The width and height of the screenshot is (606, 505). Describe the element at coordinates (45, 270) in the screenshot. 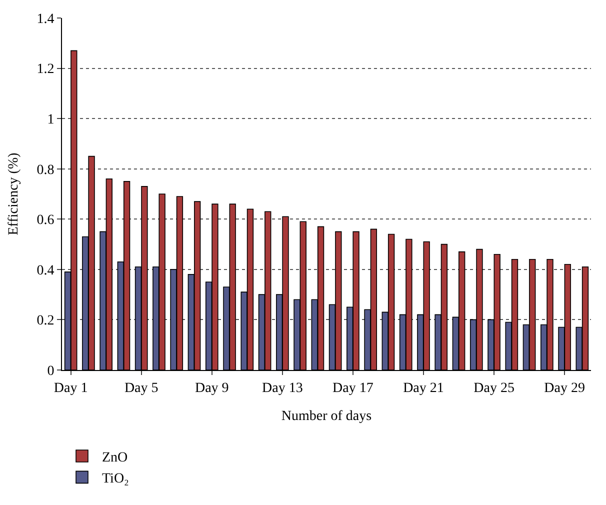

I see `y-tick-label: 0.4` at that location.